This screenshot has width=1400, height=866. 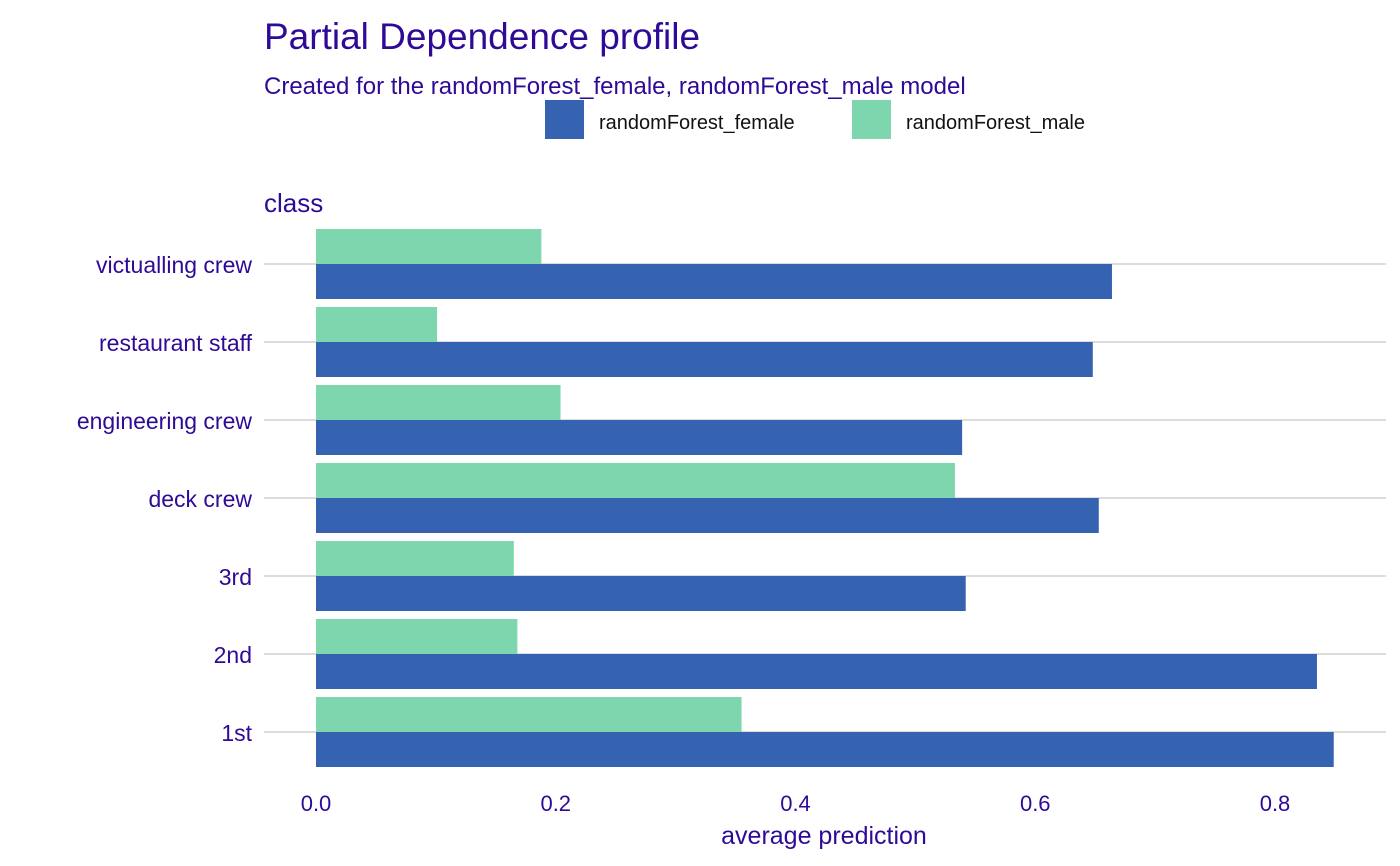 What do you see at coordinates (165, 421) in the screenshot?
I see `y-tick-label: engineering crew` at bounding box center [165, 421].